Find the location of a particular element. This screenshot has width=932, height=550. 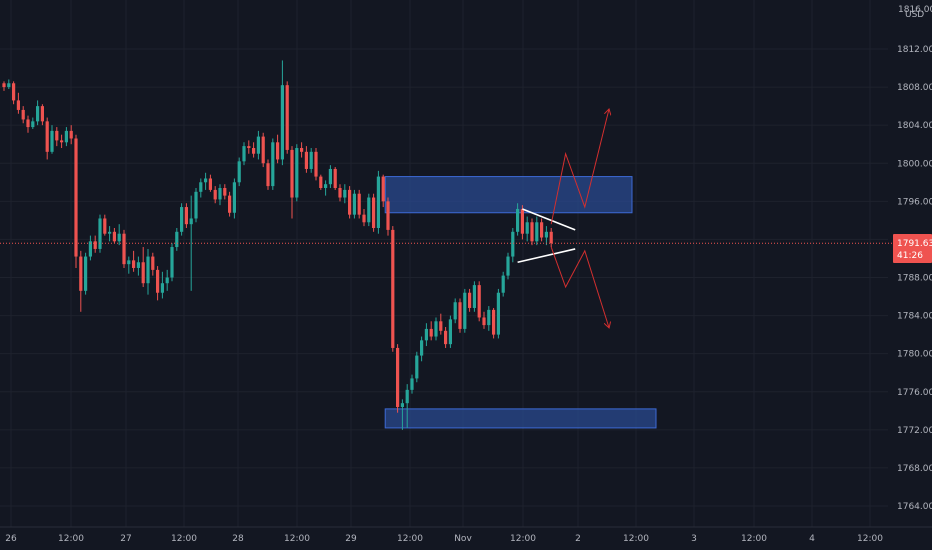

time-tick-label: 3 is located at coordinates (694, 539).